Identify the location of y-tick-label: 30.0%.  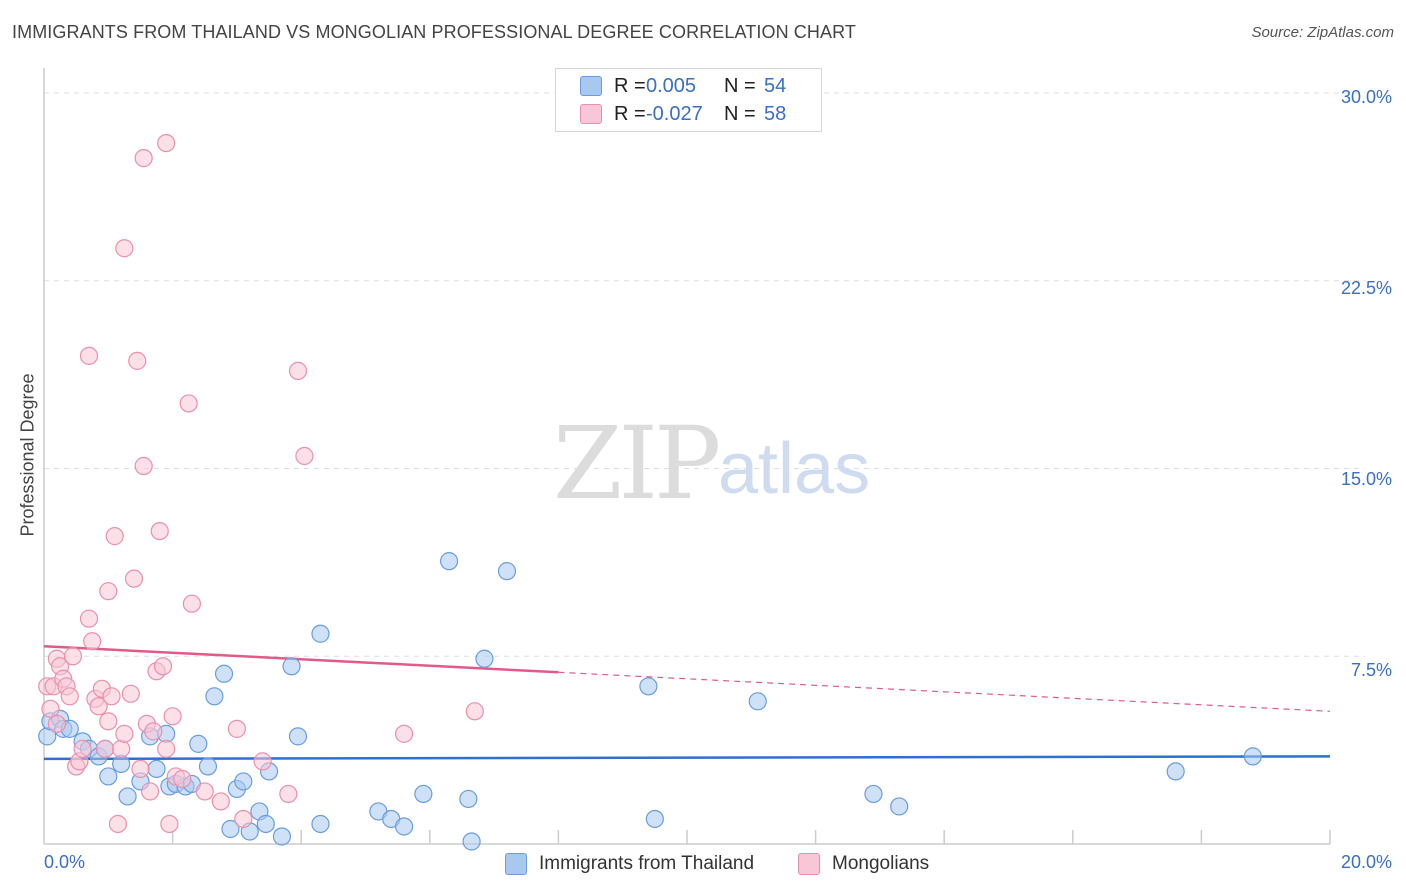
(1366, 97).